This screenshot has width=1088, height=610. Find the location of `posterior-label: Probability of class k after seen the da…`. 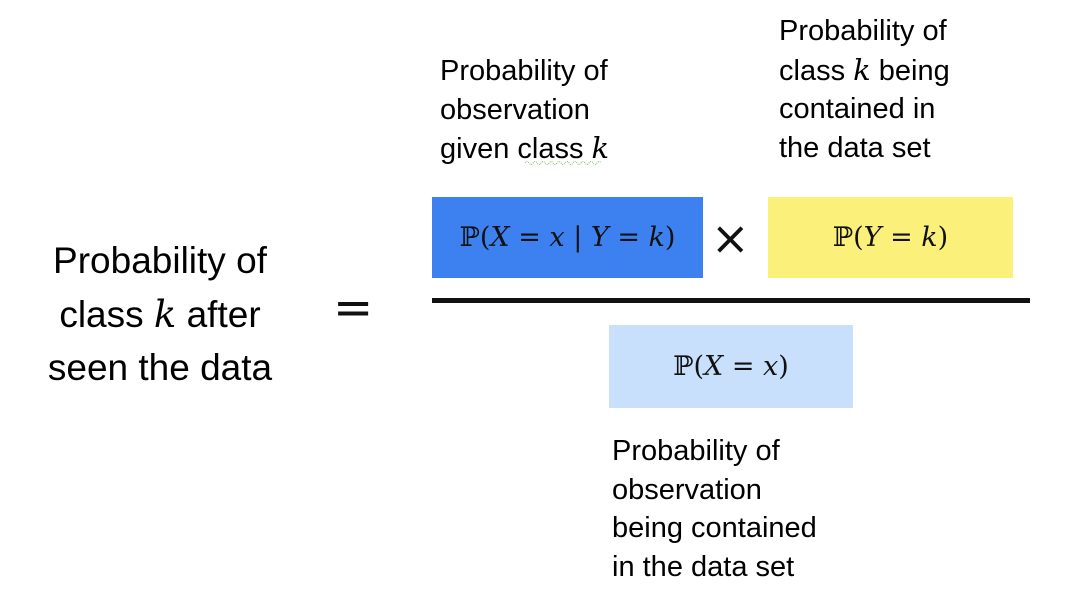

posterior-label: Probability of class k after seen the da… is located at coordinates (160, 314).